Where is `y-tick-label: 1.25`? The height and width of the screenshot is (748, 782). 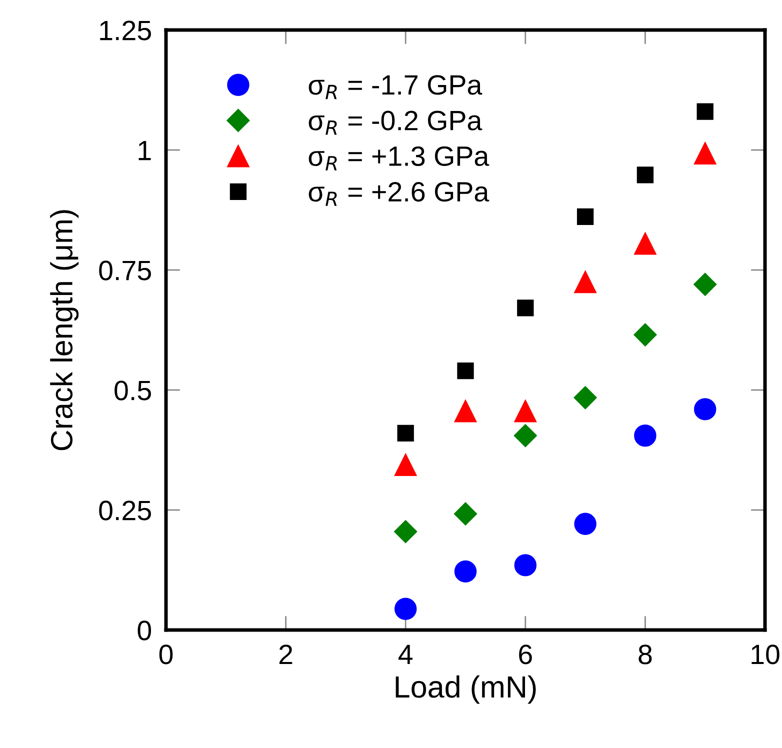
y-tick-label: 1.25 is located at coordinates (125, 30).